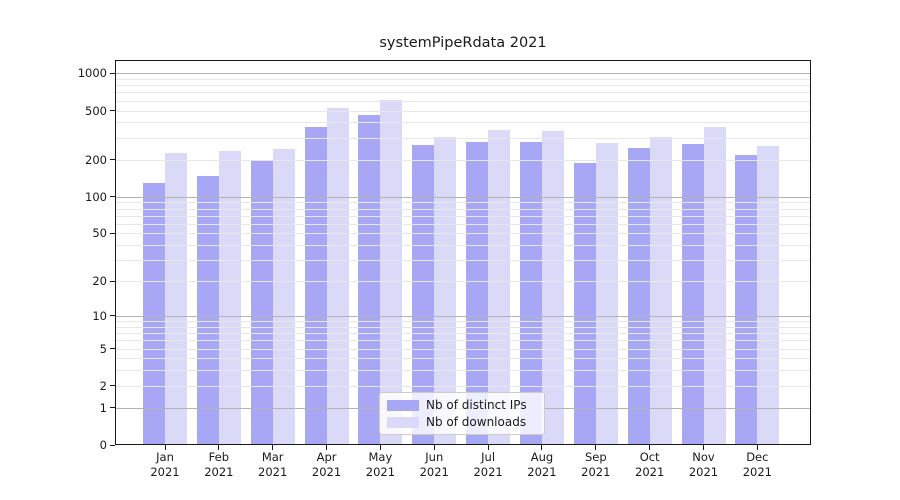 This screenshot has width=900, height=500. What do you see at coordinates (103, 348) in the screenshot?
I see `y-tick-label: 5` at bounding box center [103, 348].